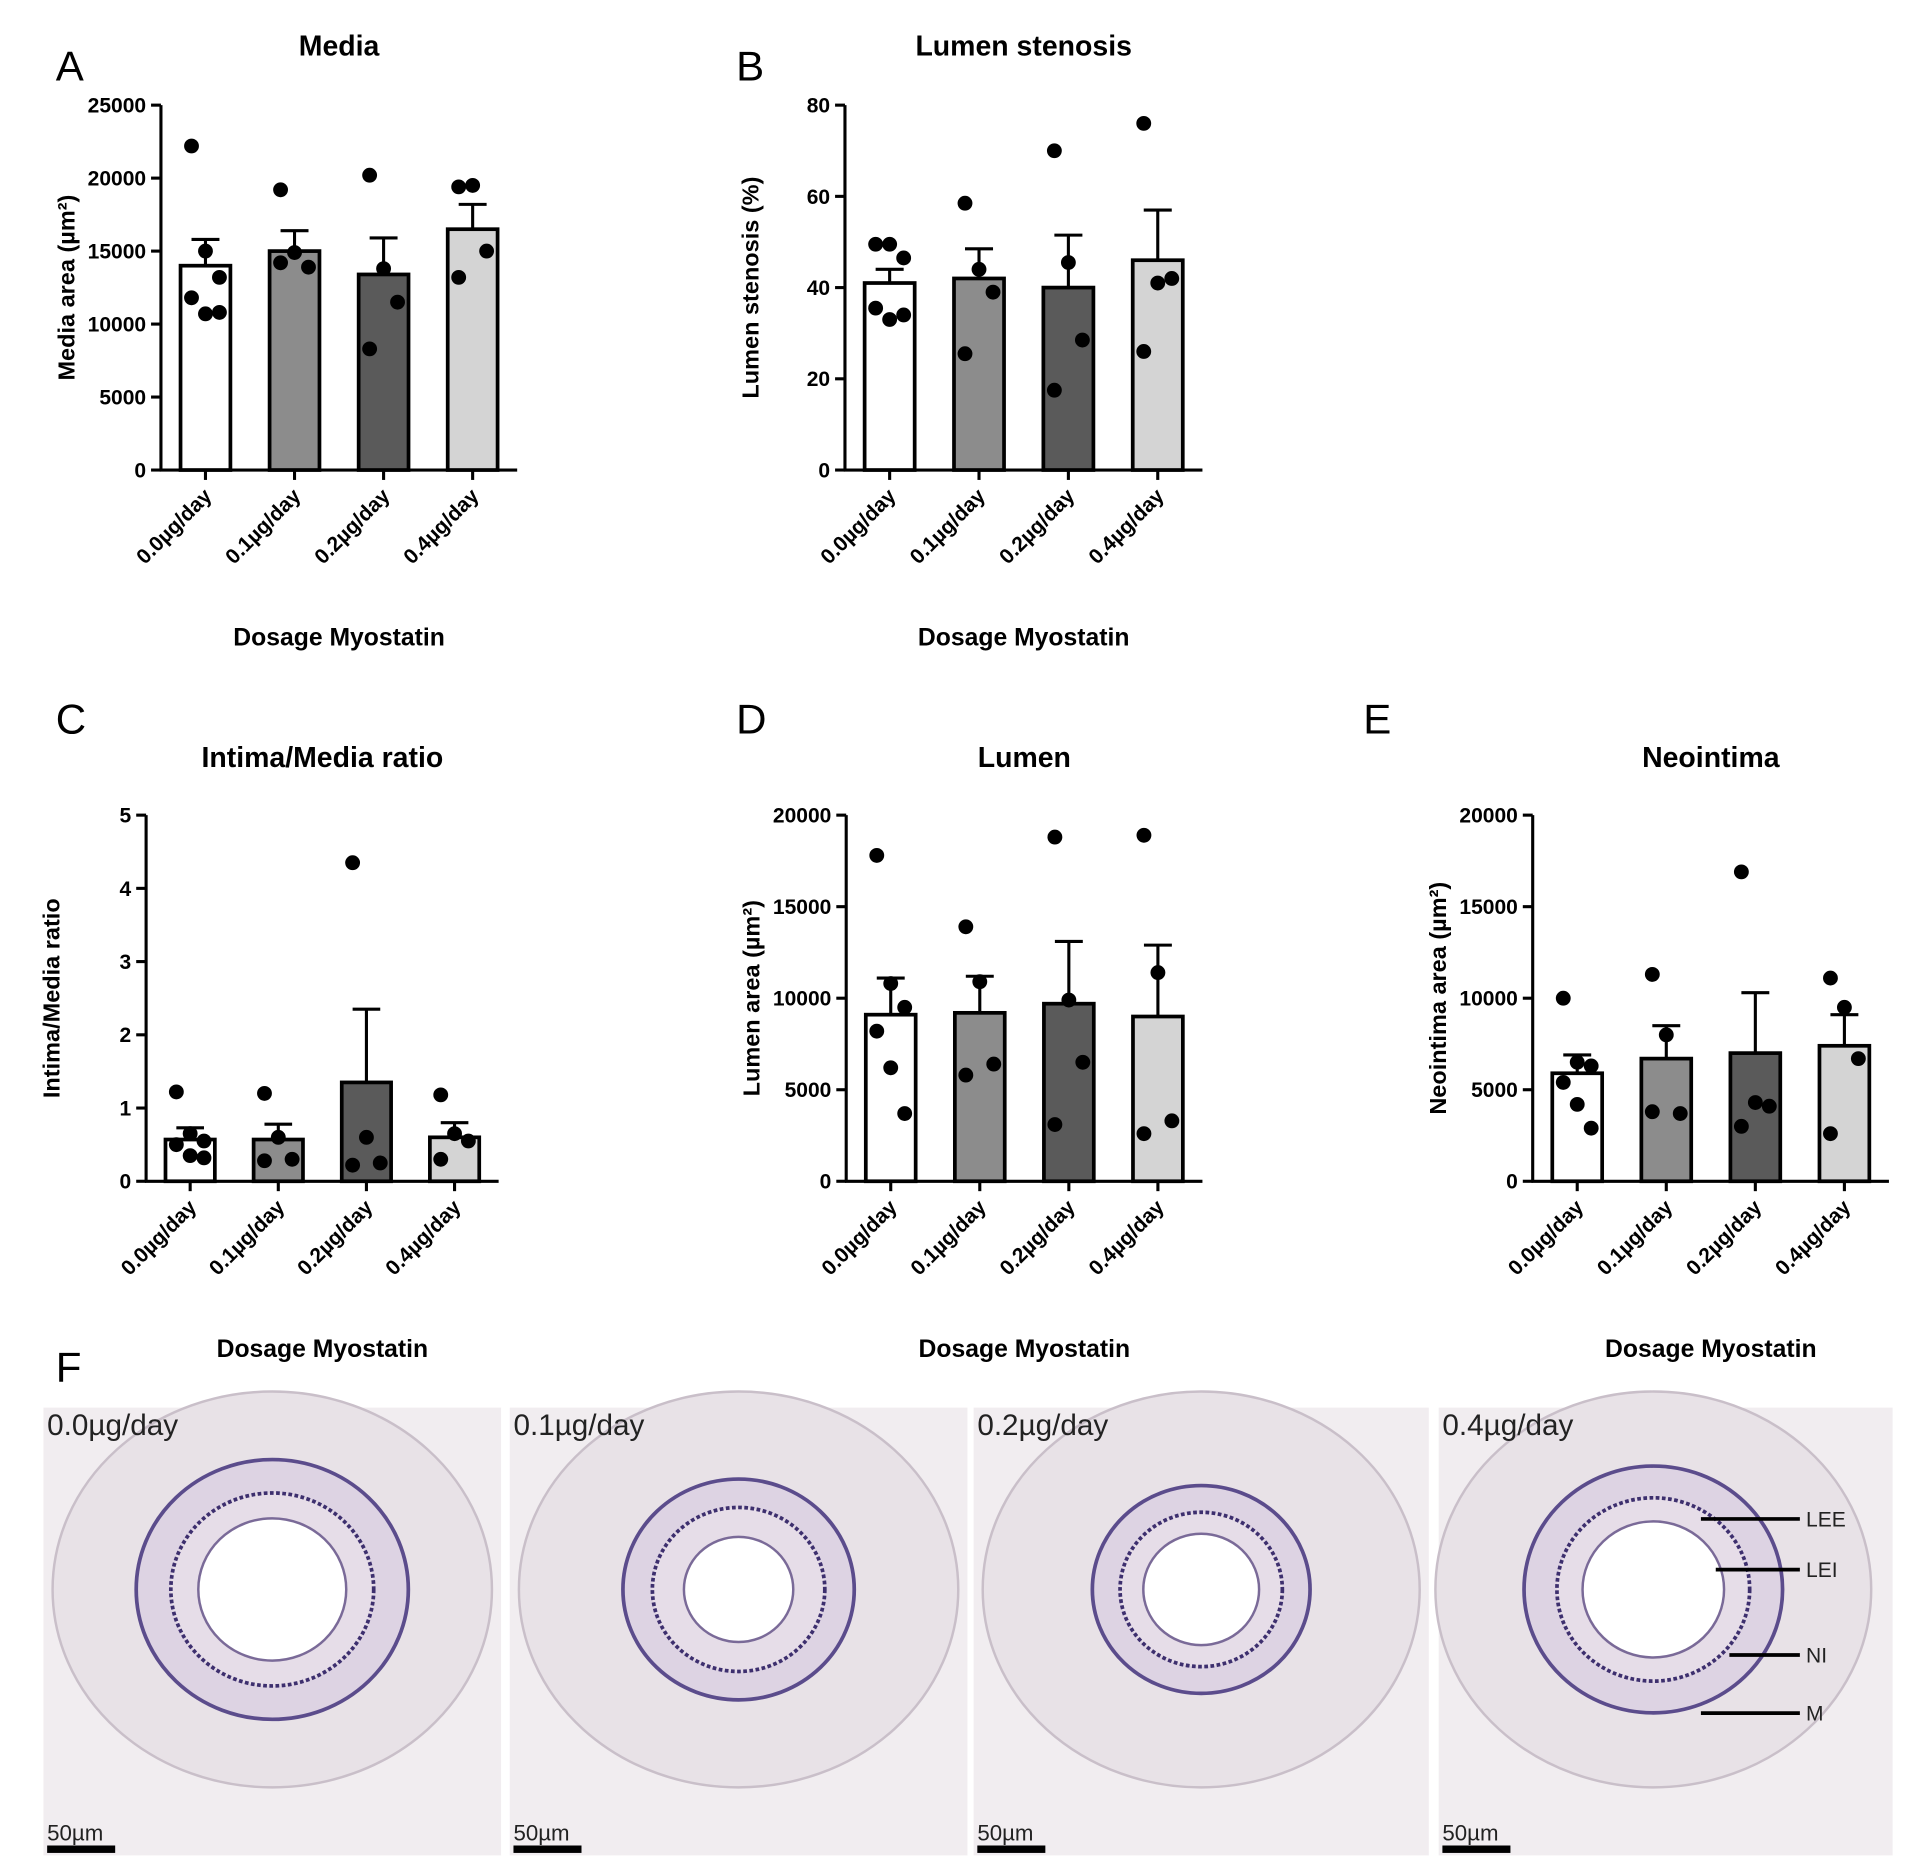 This screenshot has width=1920, height=1869. Describe the element at coordinates (52, 998) in the screenshot. I see `y-axis-title: Intima/Media ratio` at that location.